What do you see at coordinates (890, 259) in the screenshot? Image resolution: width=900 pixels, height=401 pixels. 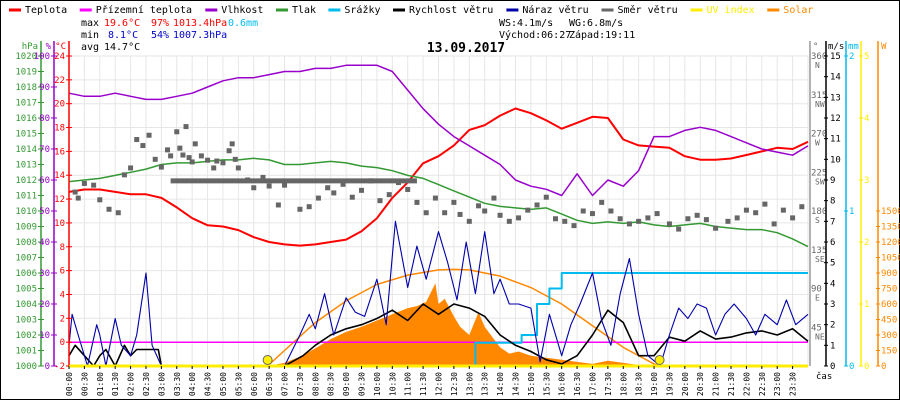 I see `solar-tick-label: 1050` at bounding box center [890, 259].